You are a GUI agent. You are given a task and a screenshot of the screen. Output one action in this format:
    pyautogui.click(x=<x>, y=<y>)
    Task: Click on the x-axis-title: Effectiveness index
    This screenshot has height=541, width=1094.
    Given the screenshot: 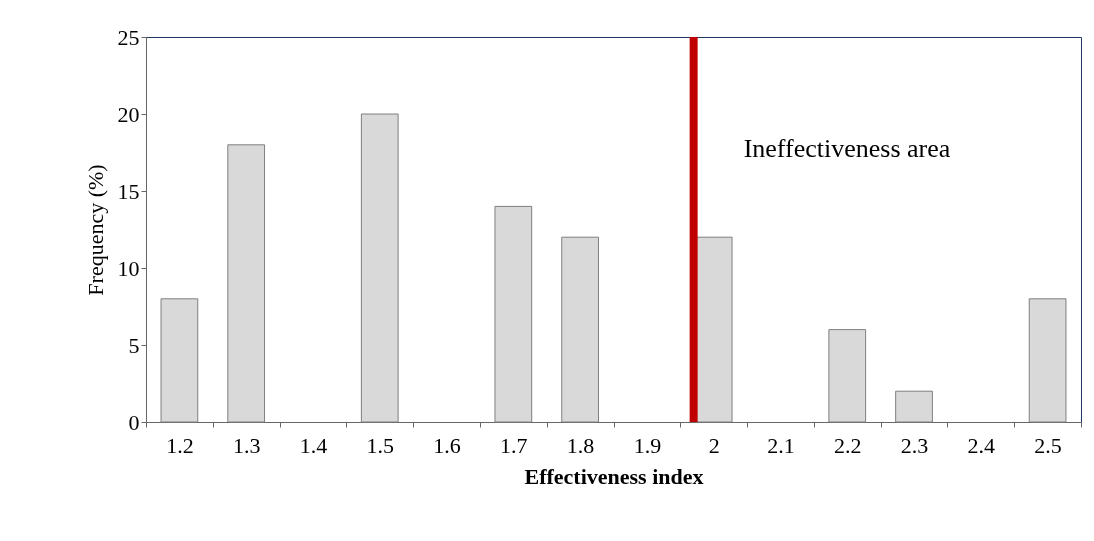 What is the action you would take?
    pyautogui.click(x=614, y=476)
    